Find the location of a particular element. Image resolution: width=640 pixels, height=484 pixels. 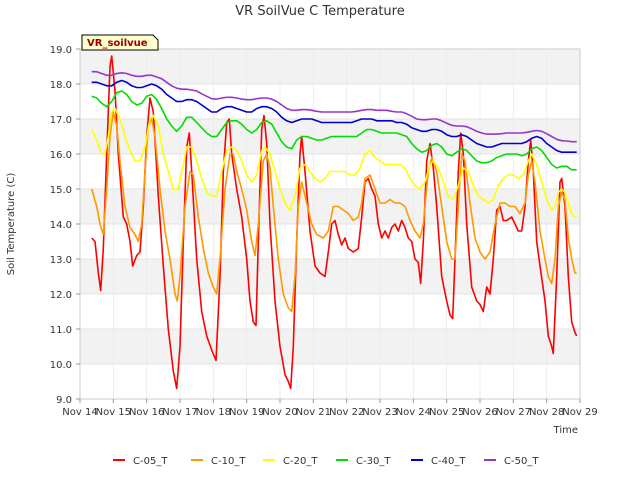

x-tick-label: Nov 16 is located at coordinates (146, 412).